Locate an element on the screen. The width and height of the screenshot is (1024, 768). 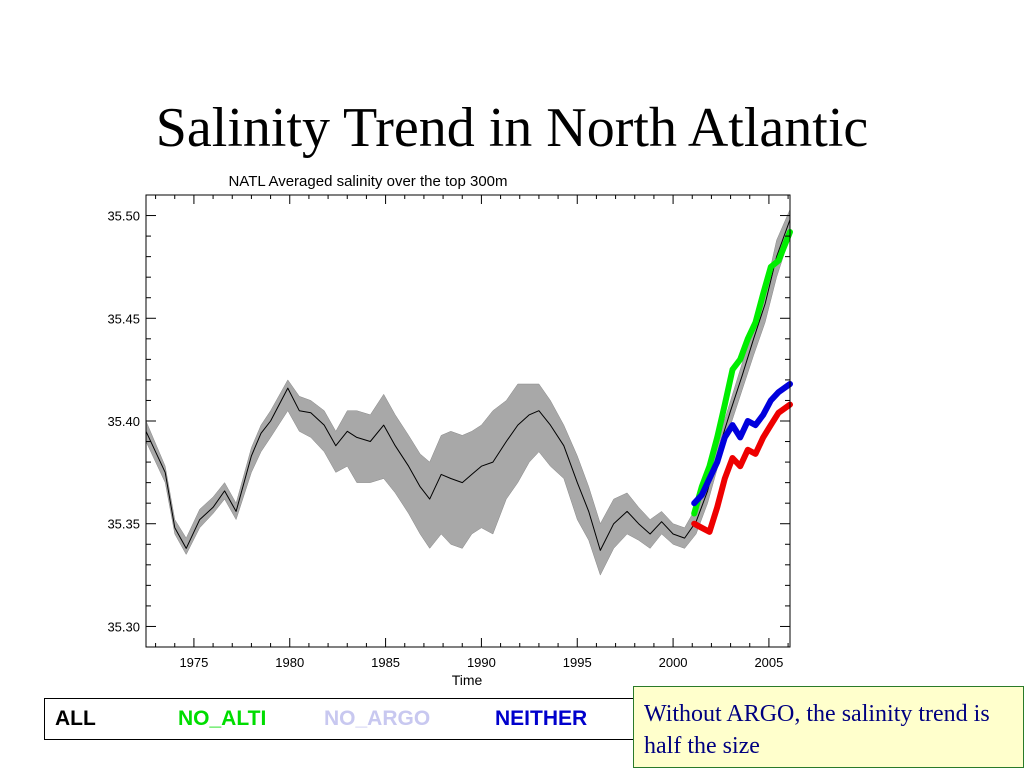
x-tick-label: 2005 is located at coordinates (768, 662).